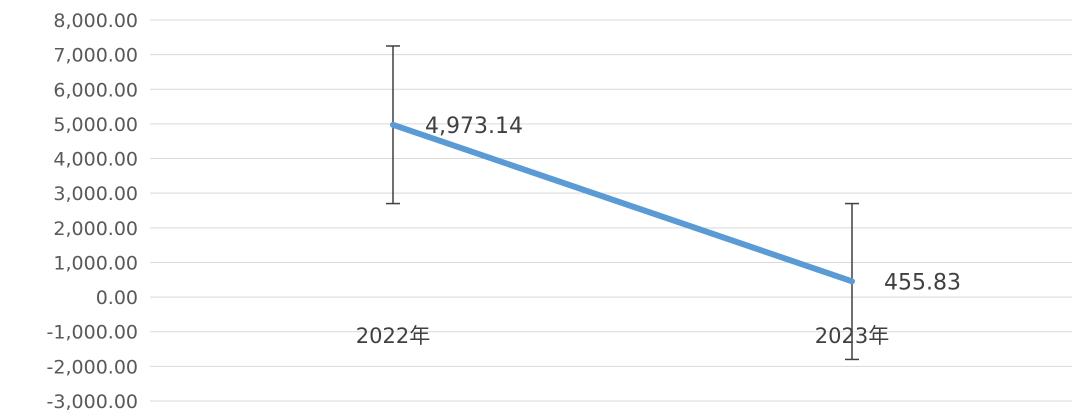  I want to click on y-tick-label: 5,000.00, so click(95, 125).